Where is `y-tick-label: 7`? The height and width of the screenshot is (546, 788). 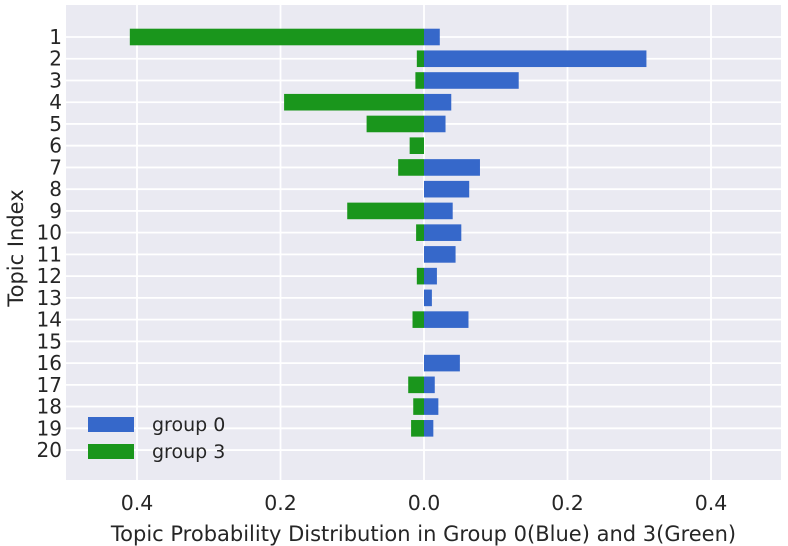
y-tick-label: 7 is located at coordinates (55, 167).